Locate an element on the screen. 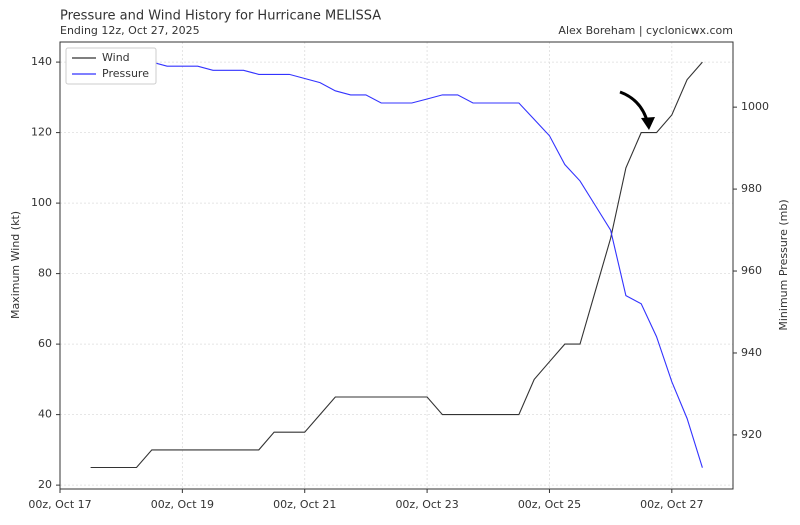 The image size is (800, 525). chart-subtitle: Ending 12z, Oct 27, 2025 is located at coordinates (130, 30).